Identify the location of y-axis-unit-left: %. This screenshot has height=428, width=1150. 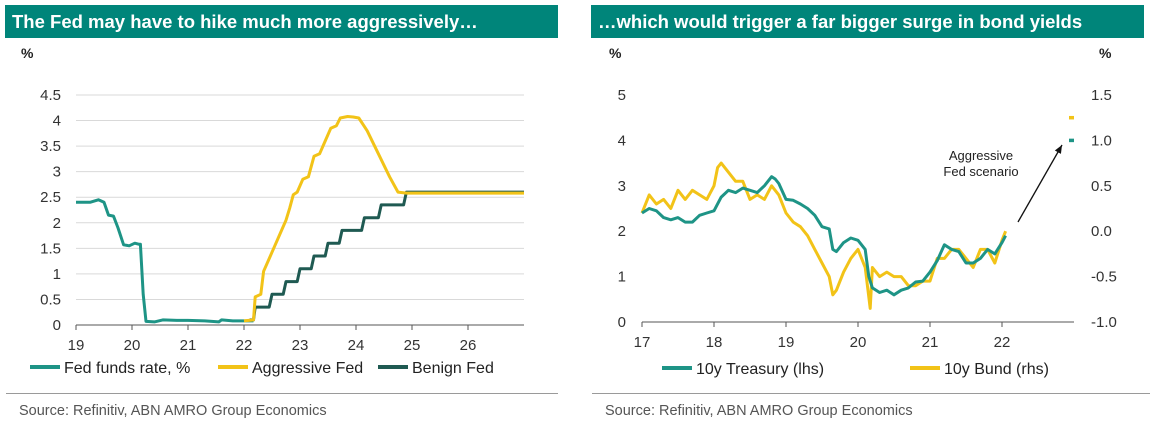
(615, 53).